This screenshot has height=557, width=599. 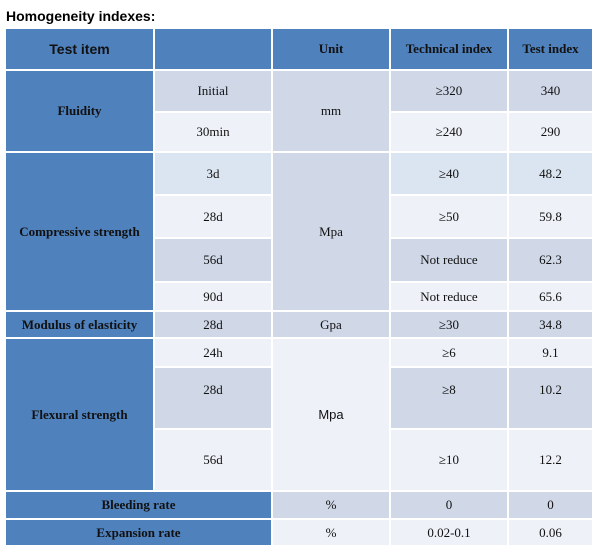 I want to click on technical-index: ≥50, so click(x=449, y=216).